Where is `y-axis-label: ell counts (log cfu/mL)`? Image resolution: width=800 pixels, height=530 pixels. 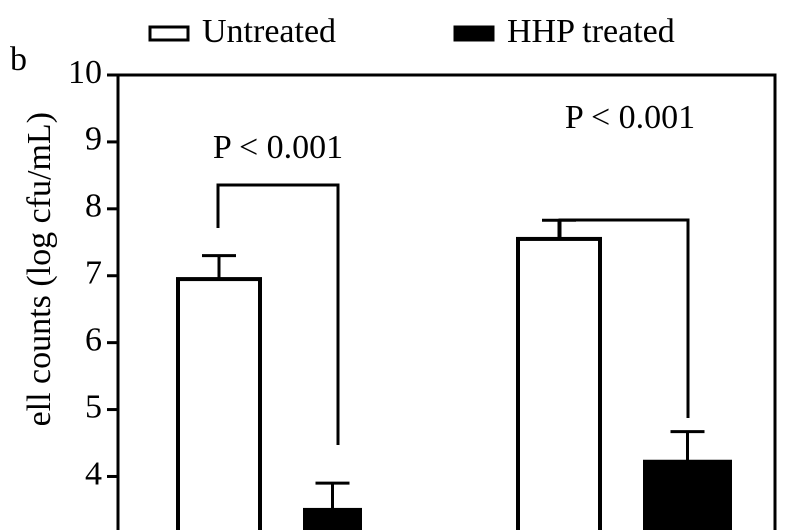 y-axis-label: ell counts (log cfu/mL) is located at coordinates (39, 269).